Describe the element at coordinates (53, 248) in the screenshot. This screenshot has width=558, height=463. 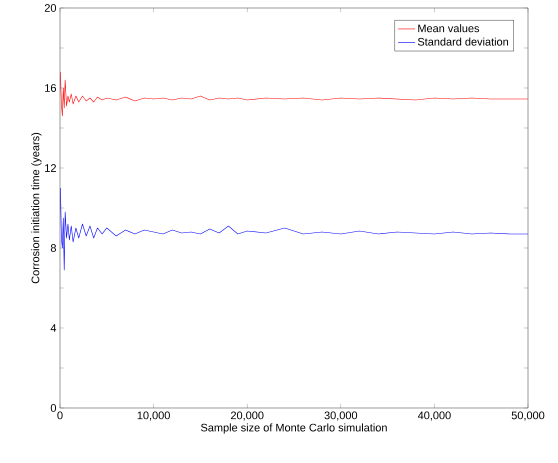
I see `y-tick-label: 8` at that location.